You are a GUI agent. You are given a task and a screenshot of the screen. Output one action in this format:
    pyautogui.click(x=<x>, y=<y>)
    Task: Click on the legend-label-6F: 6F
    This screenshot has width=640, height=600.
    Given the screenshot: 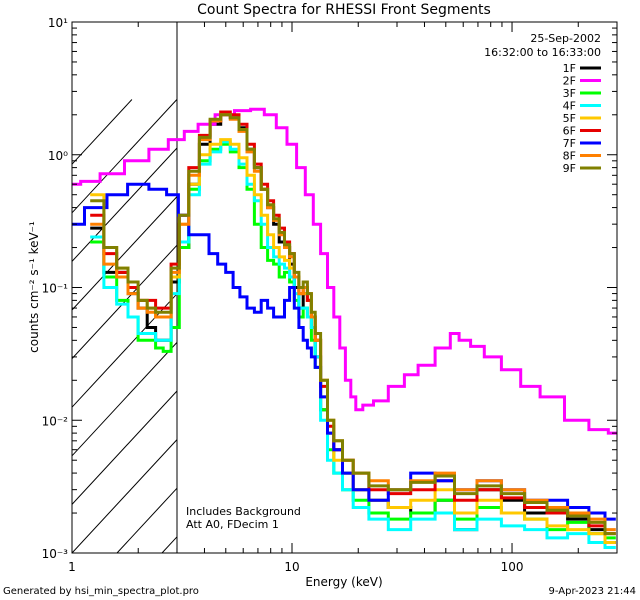 What is the action you would take?
    pyautogui.click(x=569, y=131)
    